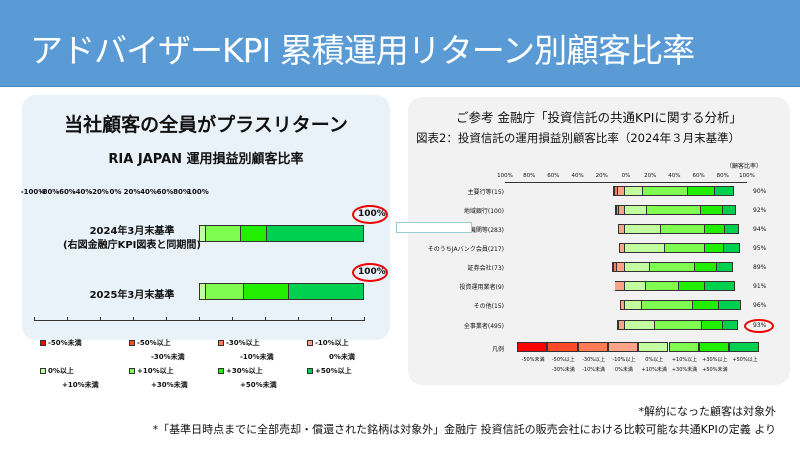 The width and height of the screenshot is (800, 450). Describe the element at coordinates (760, 267) in the screenshot. I see `positive-share: 89%` at that location.